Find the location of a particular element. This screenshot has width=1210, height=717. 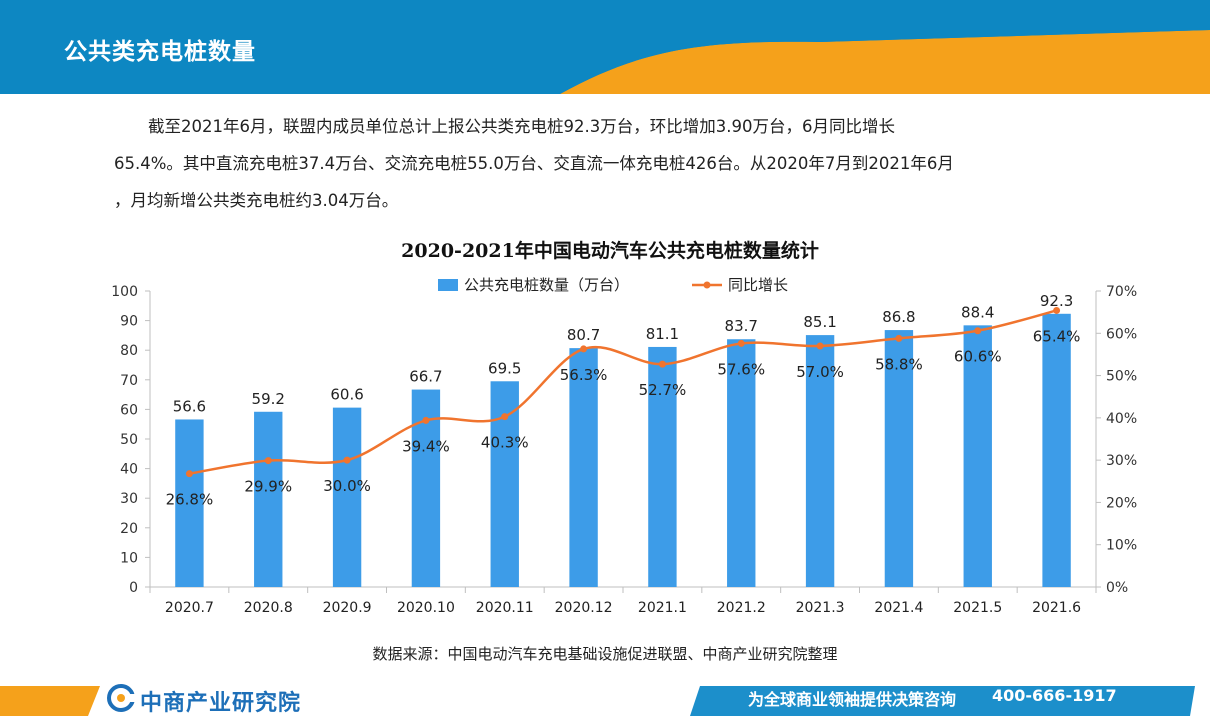

x-tick-label: 2020.8 is located at coordinates (268, 608).